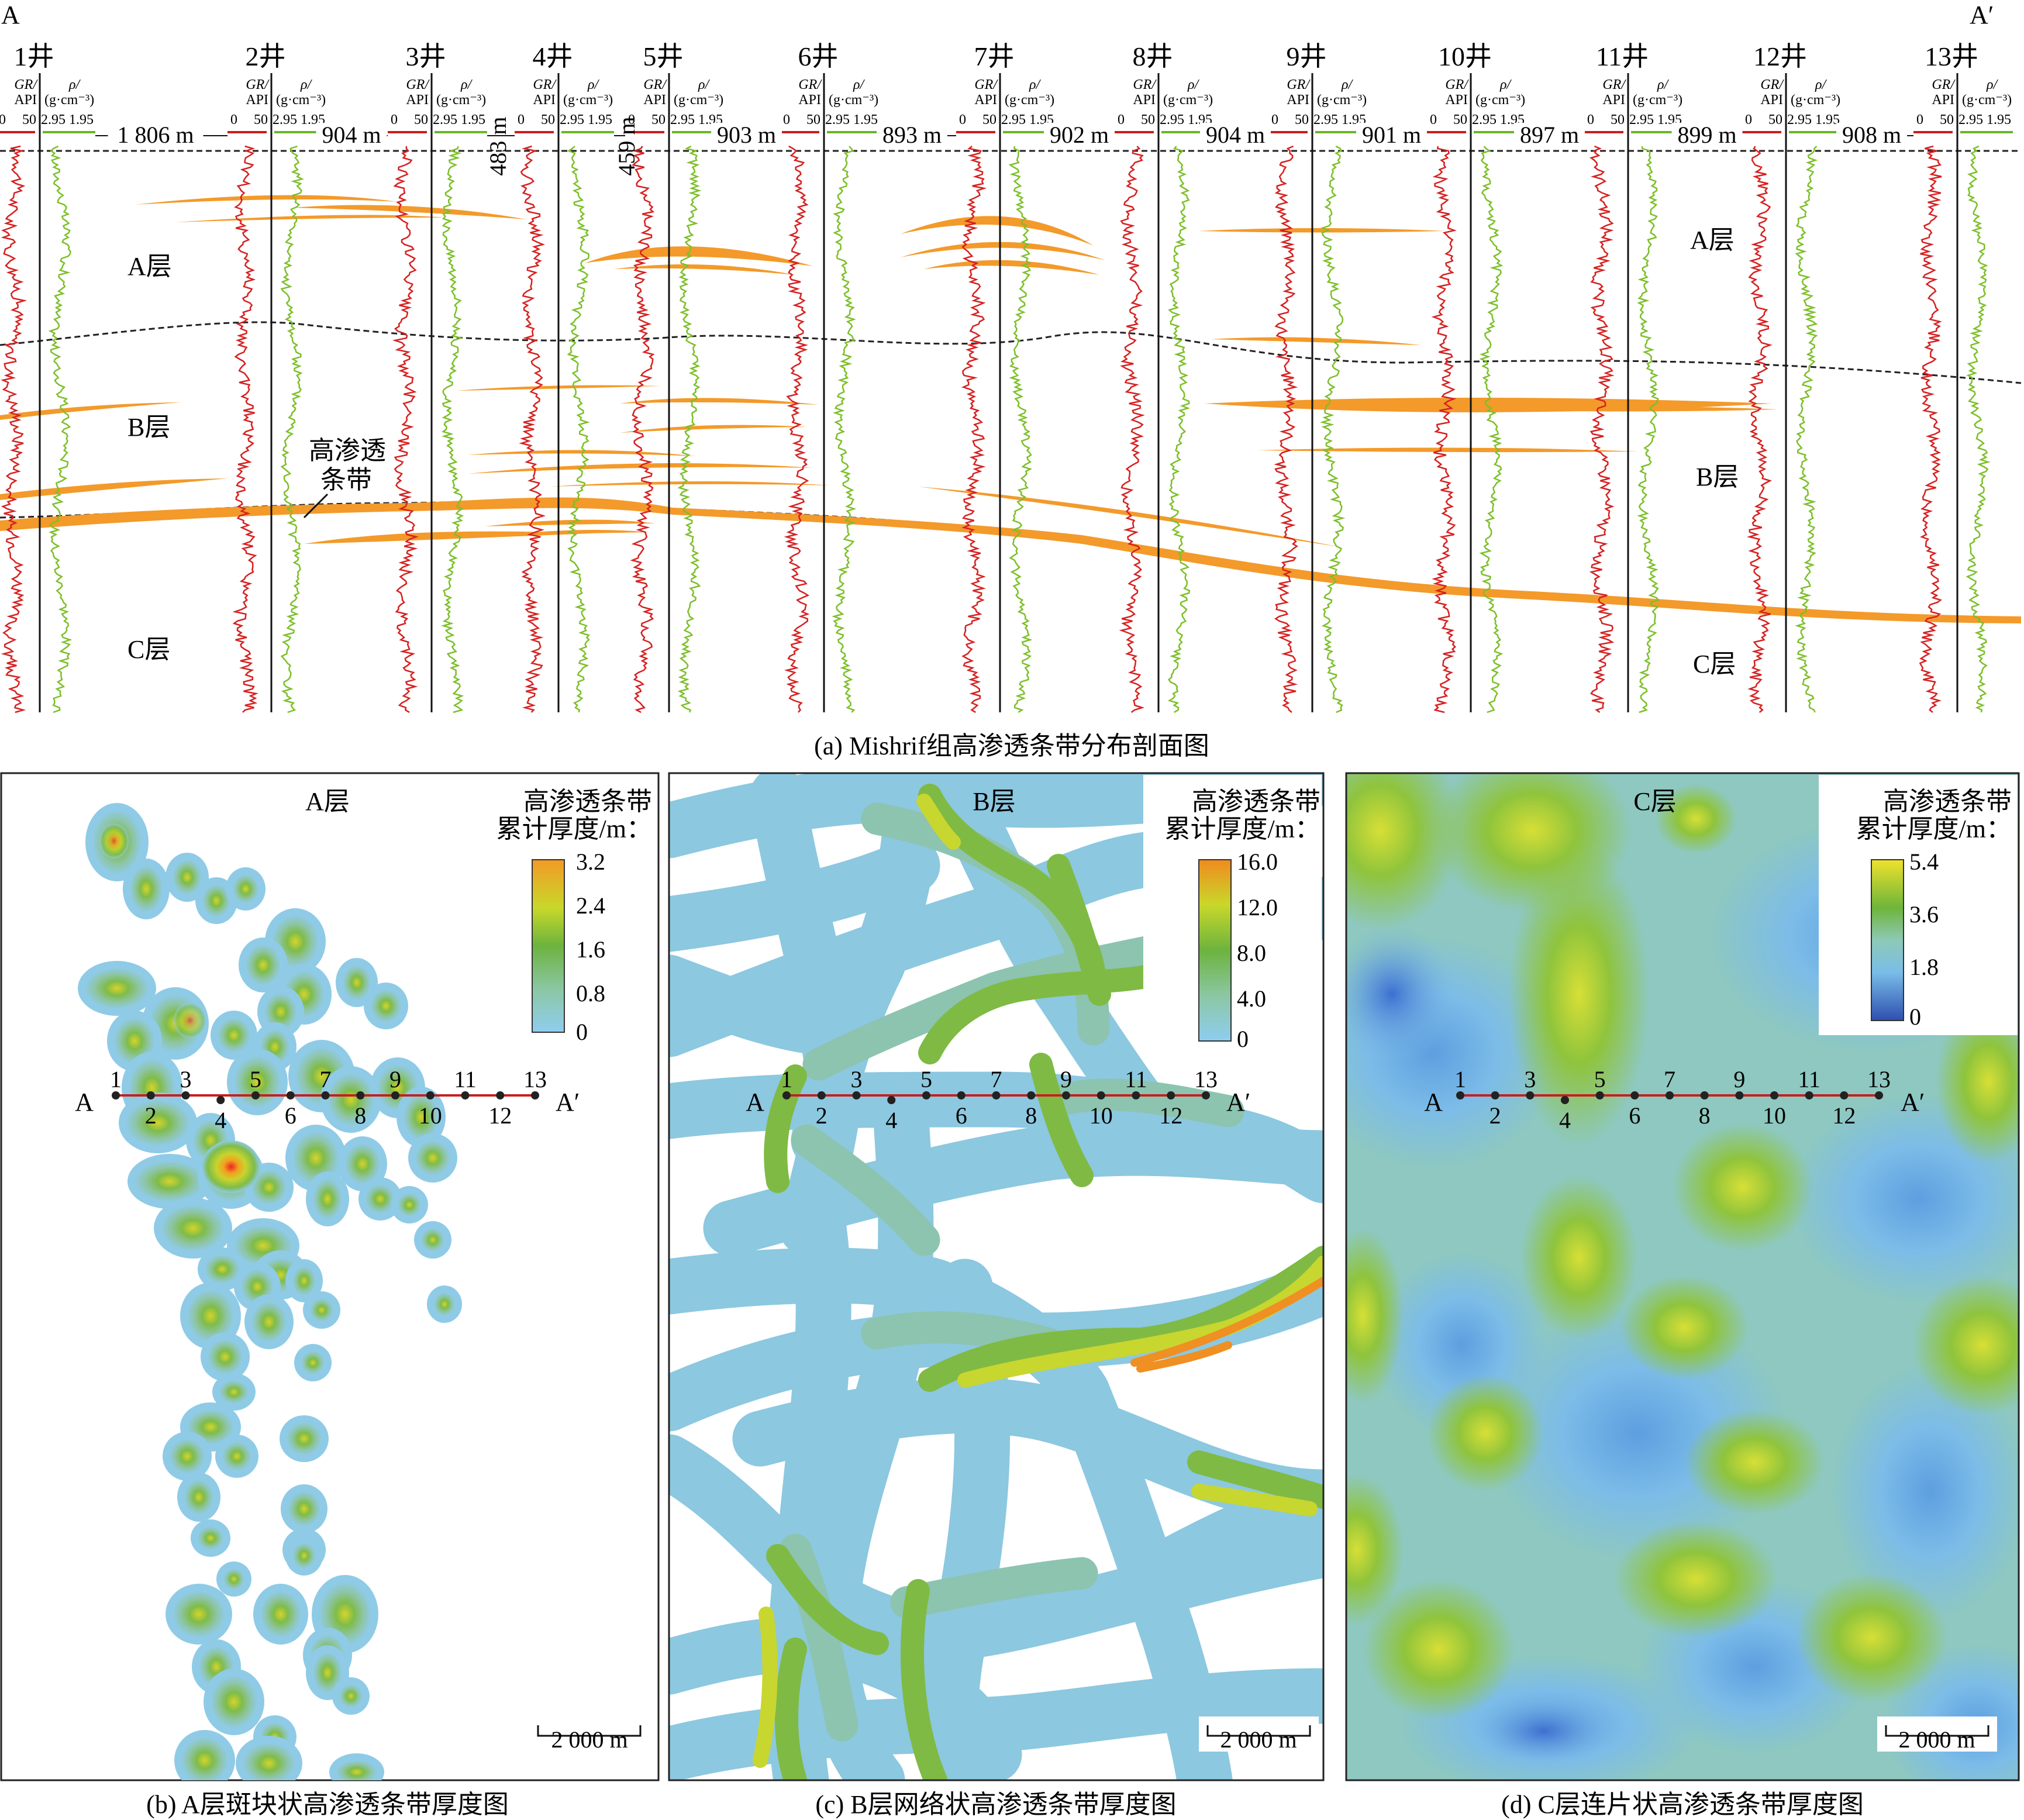 The width and height of the screenshot is (2024, 1820). I want to click on map-c-scale-label: 2 000 m, so click(1937, 1739).